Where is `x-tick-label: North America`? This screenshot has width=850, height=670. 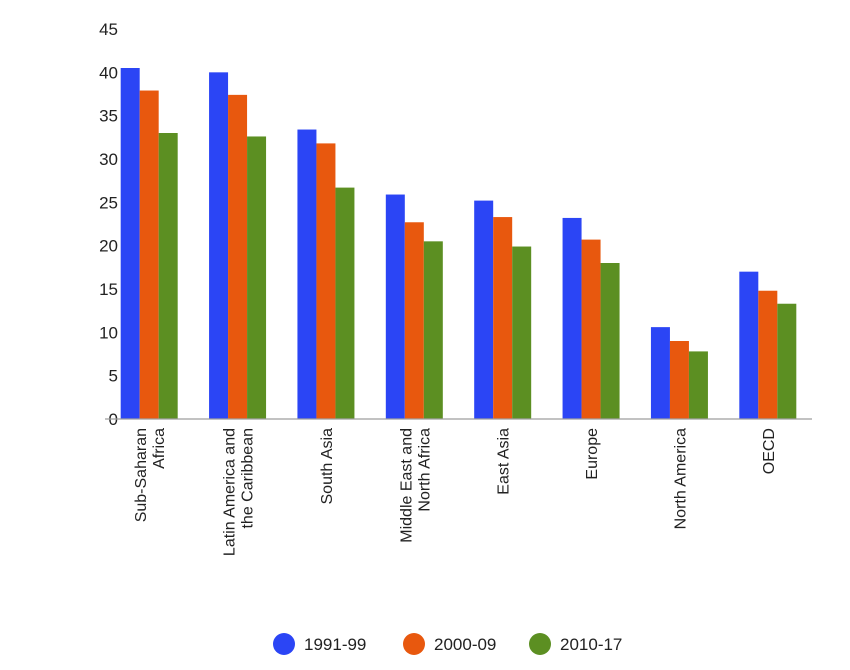
x-tick-label: North America is located at coordinates (680, 478).